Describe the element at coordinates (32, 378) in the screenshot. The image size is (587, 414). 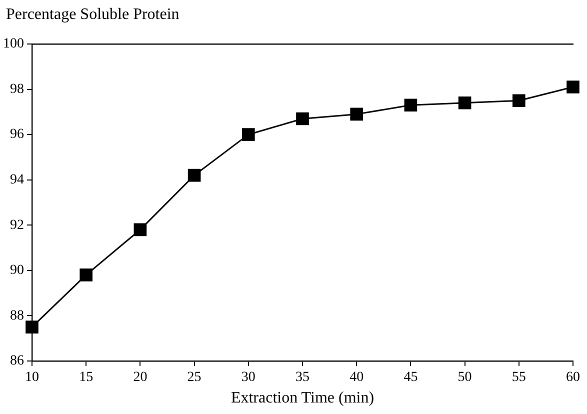
I see `x-tick-label: 10` at that location.